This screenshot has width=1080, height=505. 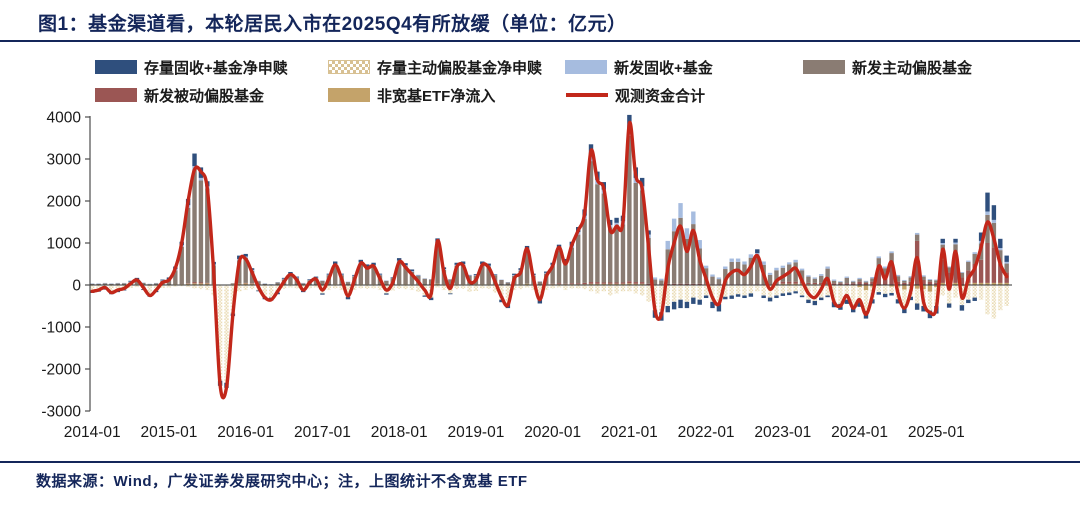 I want to click on svg-text: 0, so click(x=76, y=286).